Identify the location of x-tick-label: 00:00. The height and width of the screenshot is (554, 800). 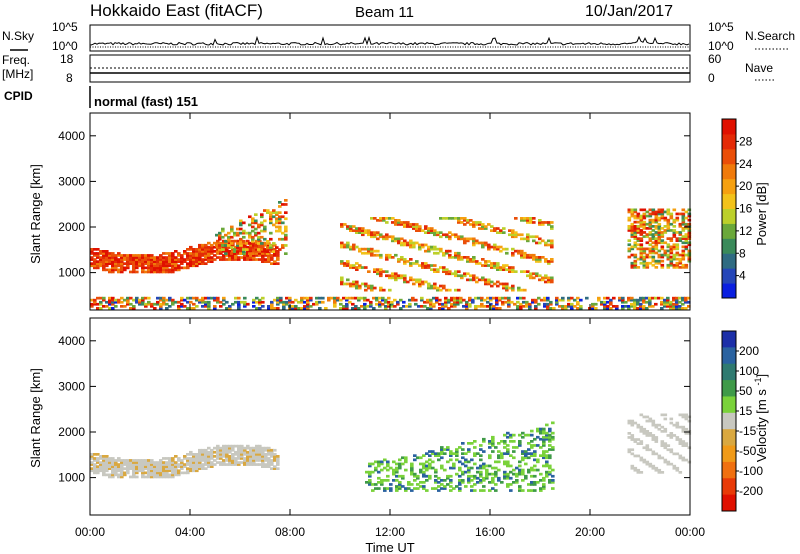
(690, 532).